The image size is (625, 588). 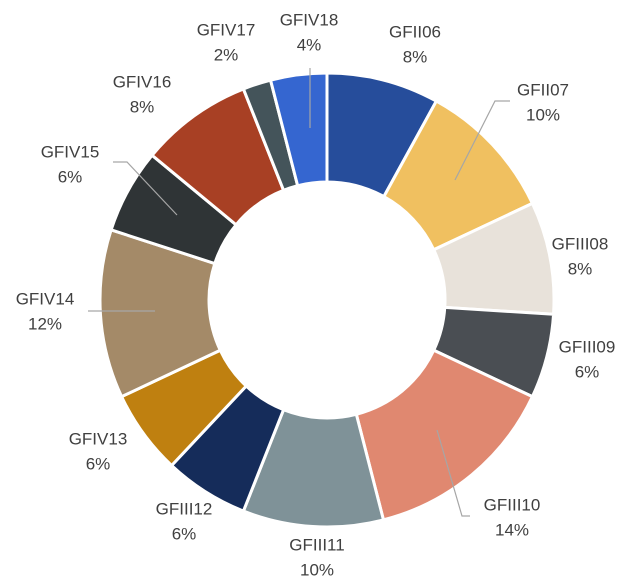 What do you see at coordinates (298, 129) in the screenshot?
I see `slice` at bounding box center [298, 129].